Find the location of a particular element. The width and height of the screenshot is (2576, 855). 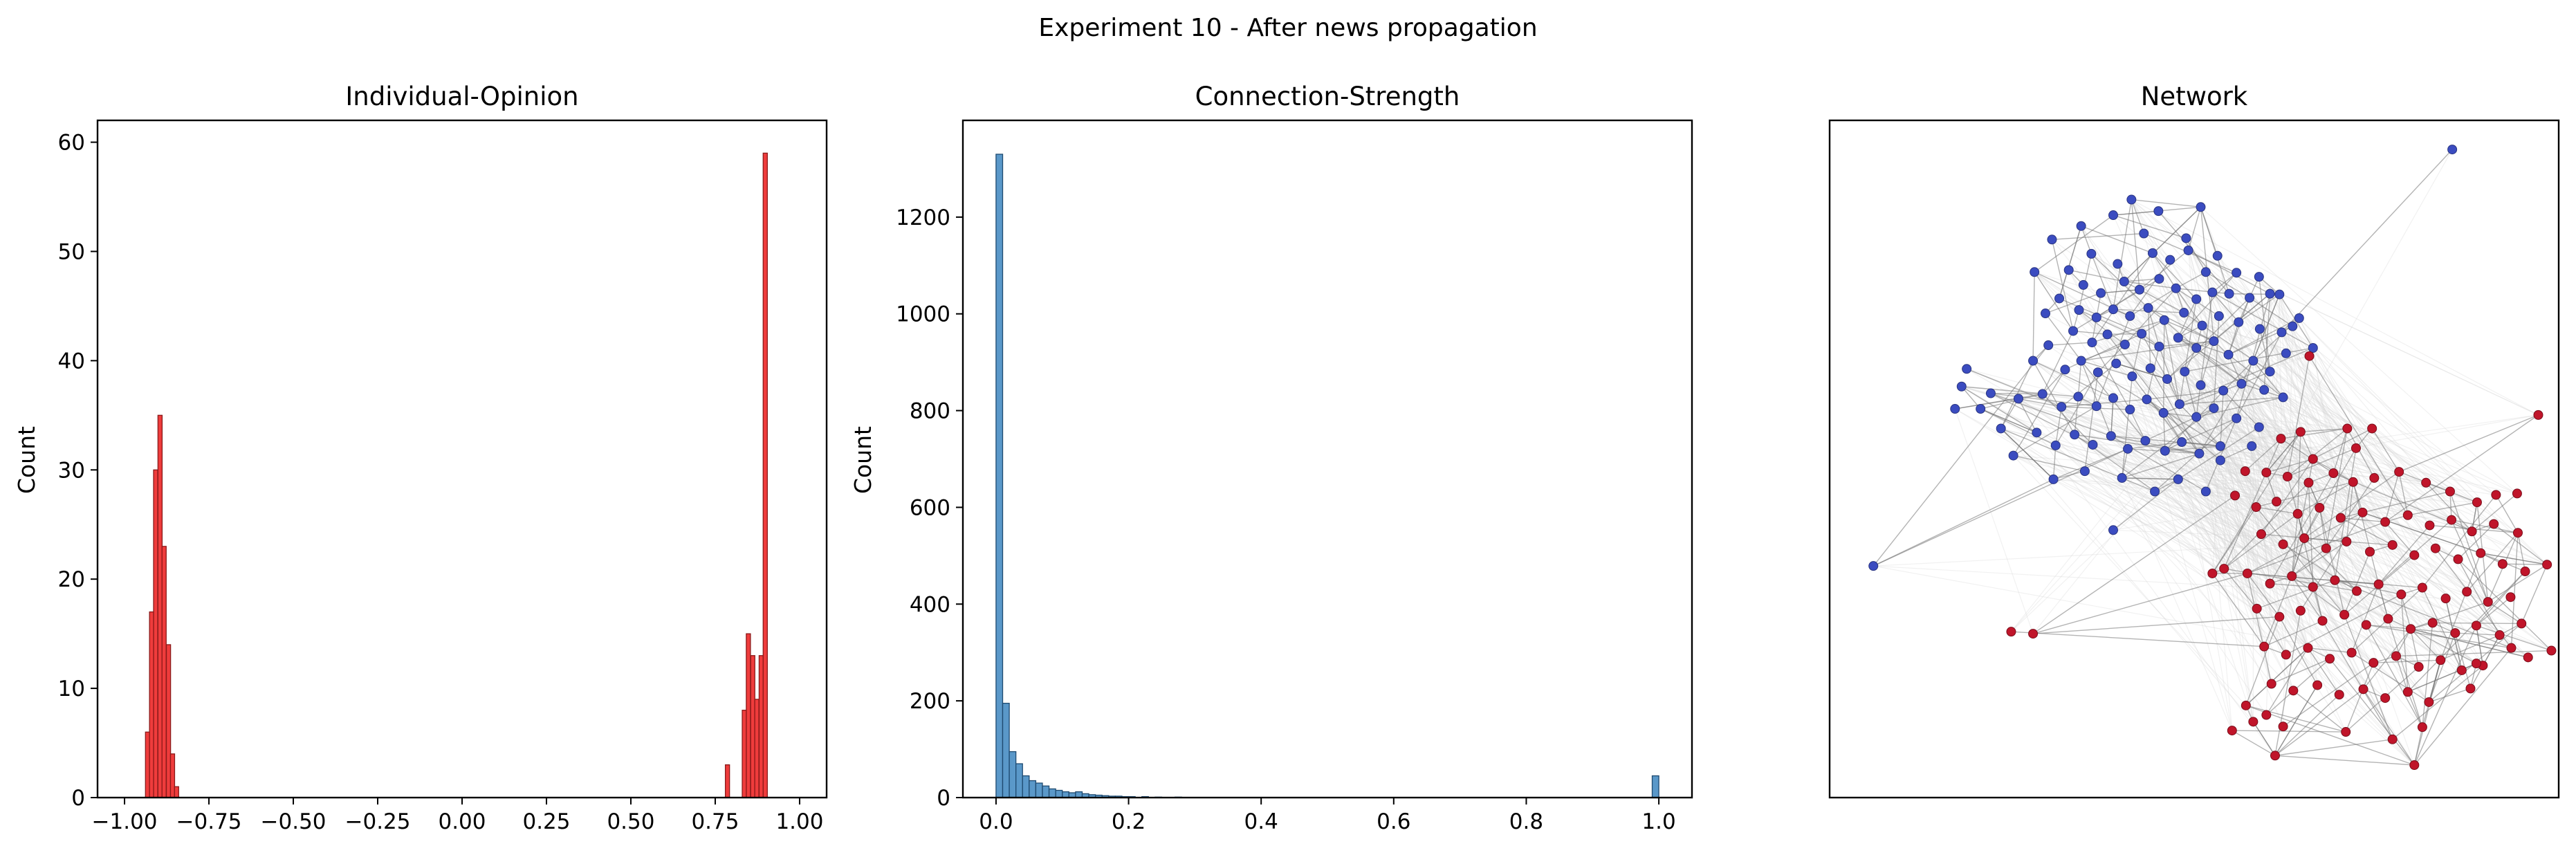

opinion-y-tick-label-3: 30 is located at coordinates (71, 471).